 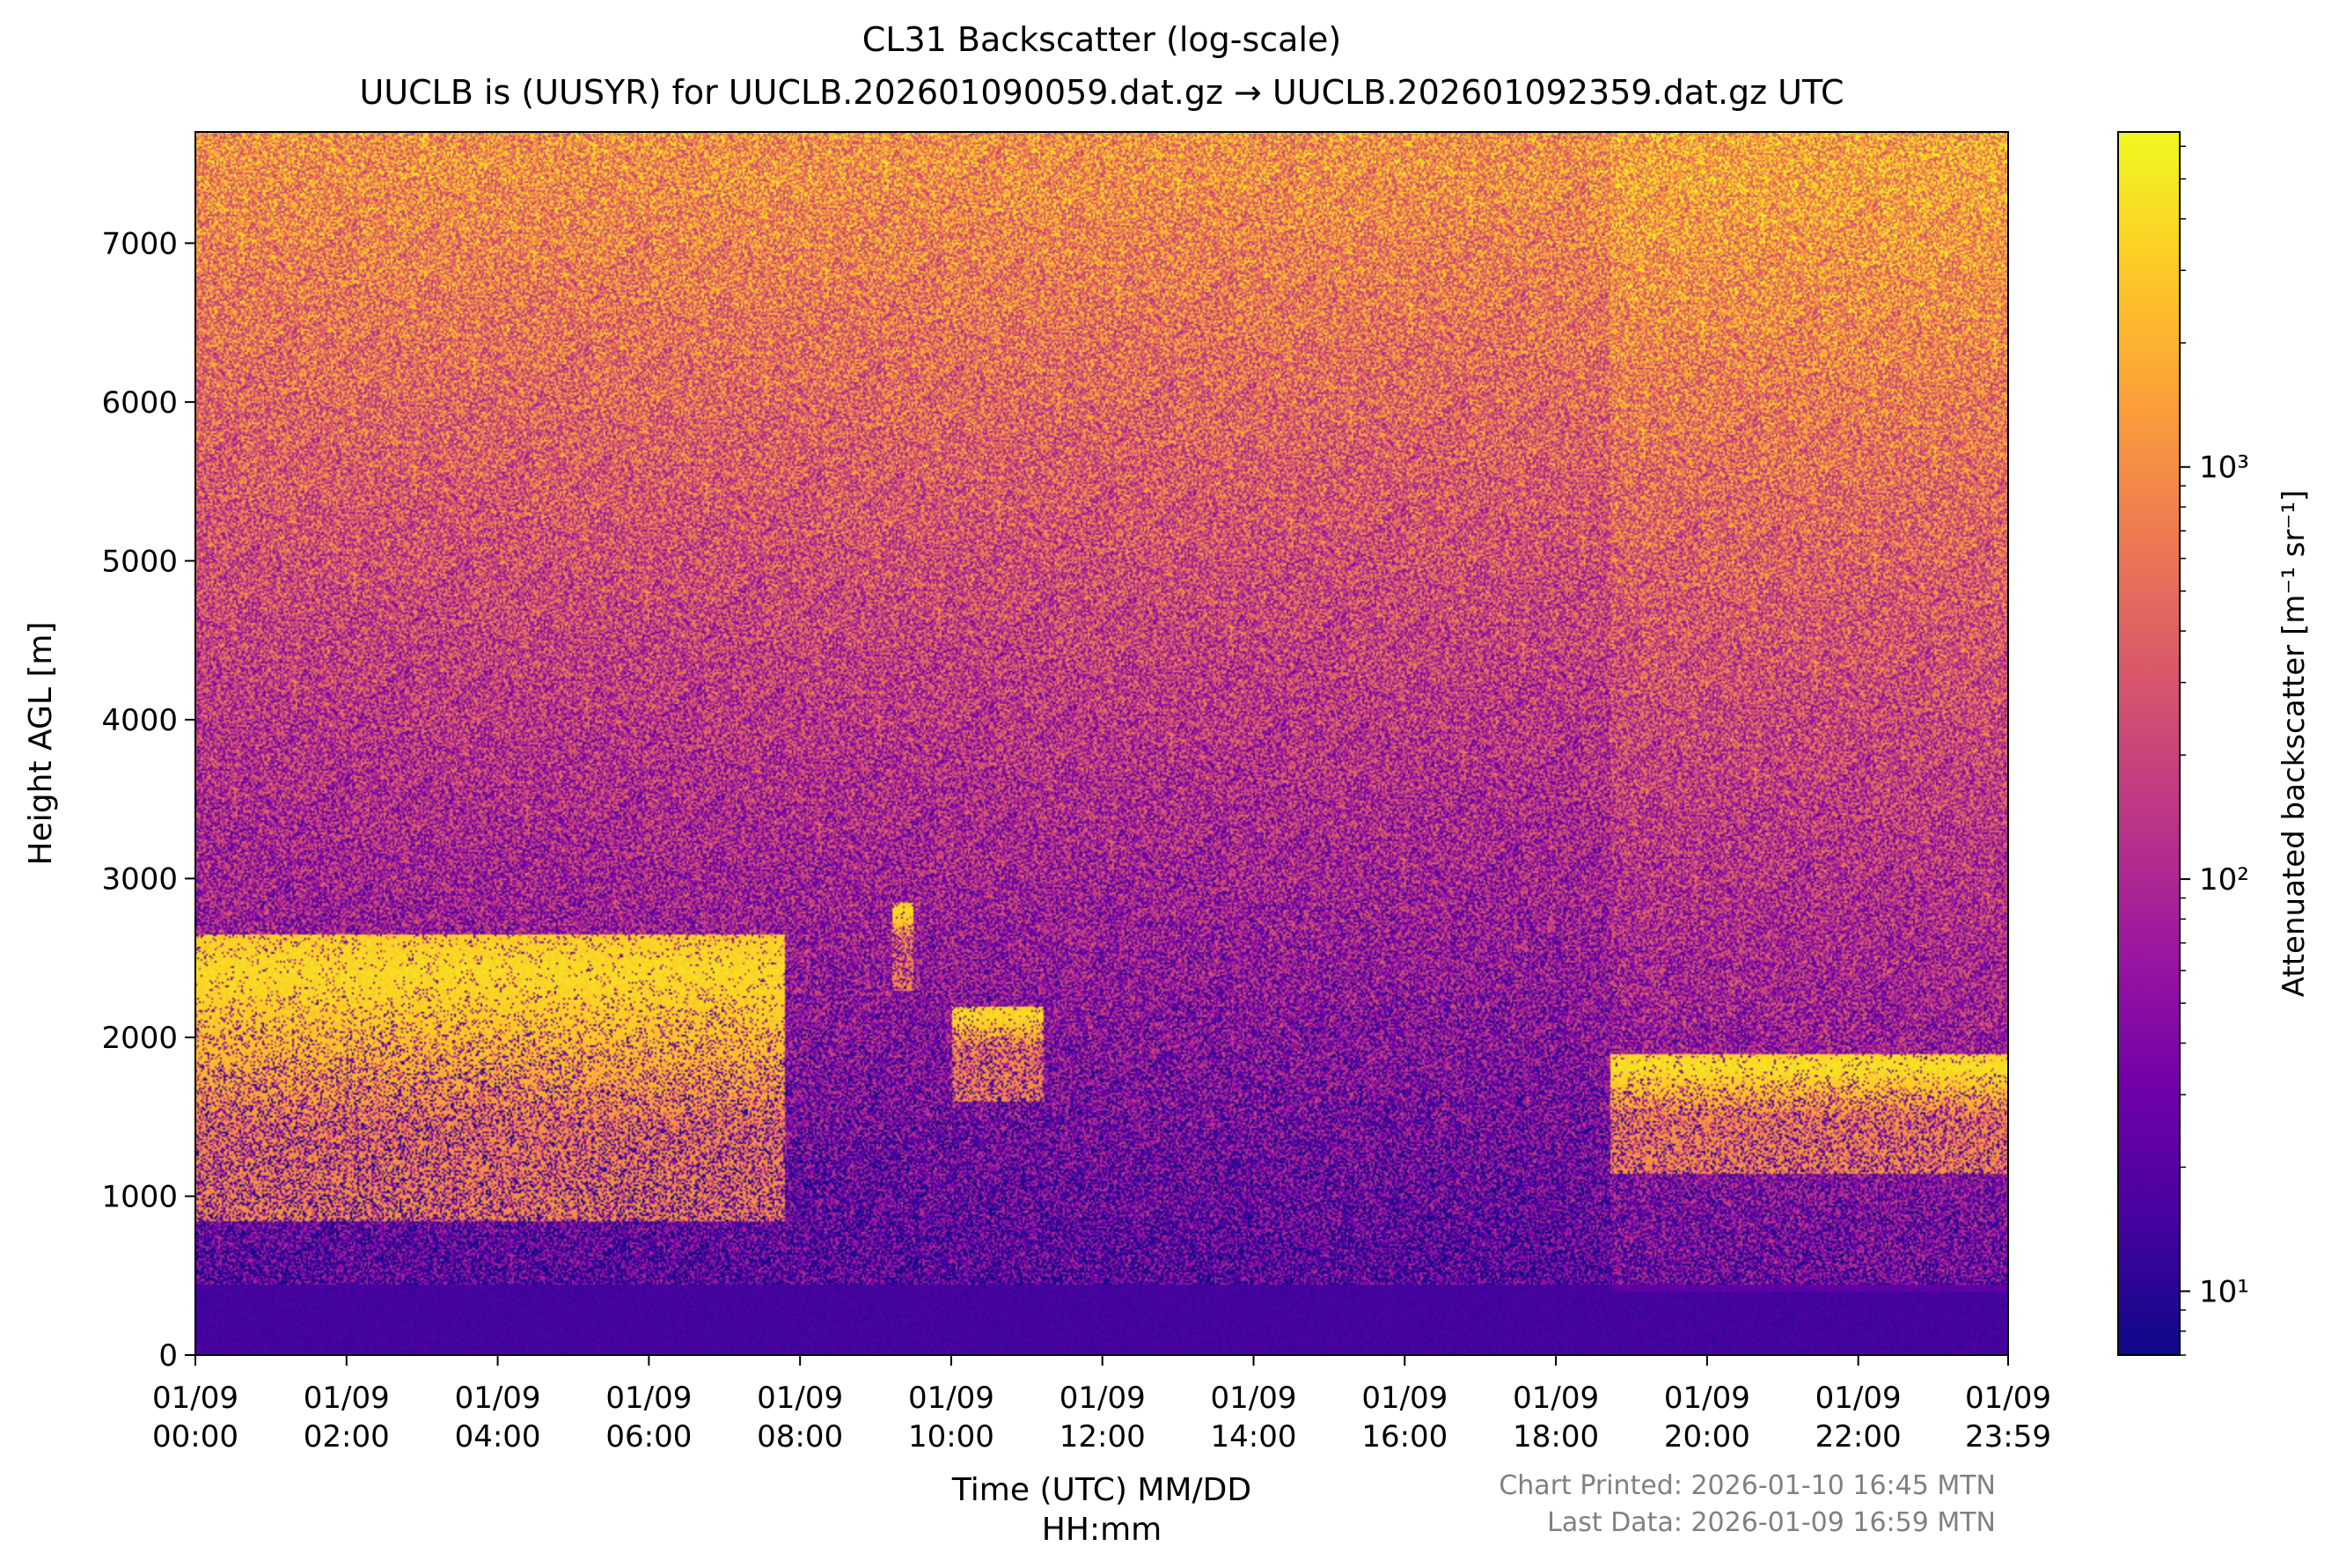 What do you see at coordinates (41, 744) in the screenshot?
I see `y-axis-label: Height AGL [m]` at bounding box center [41, 744].